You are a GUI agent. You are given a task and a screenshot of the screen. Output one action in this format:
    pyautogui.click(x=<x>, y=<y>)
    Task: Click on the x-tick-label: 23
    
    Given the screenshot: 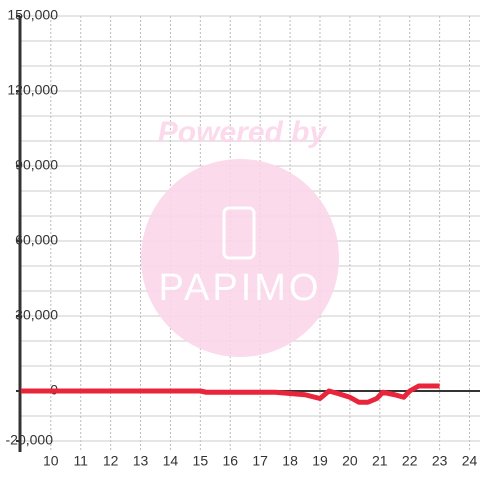 What is the action you would take?
    pyautogui.click(x=440, y=461)
    